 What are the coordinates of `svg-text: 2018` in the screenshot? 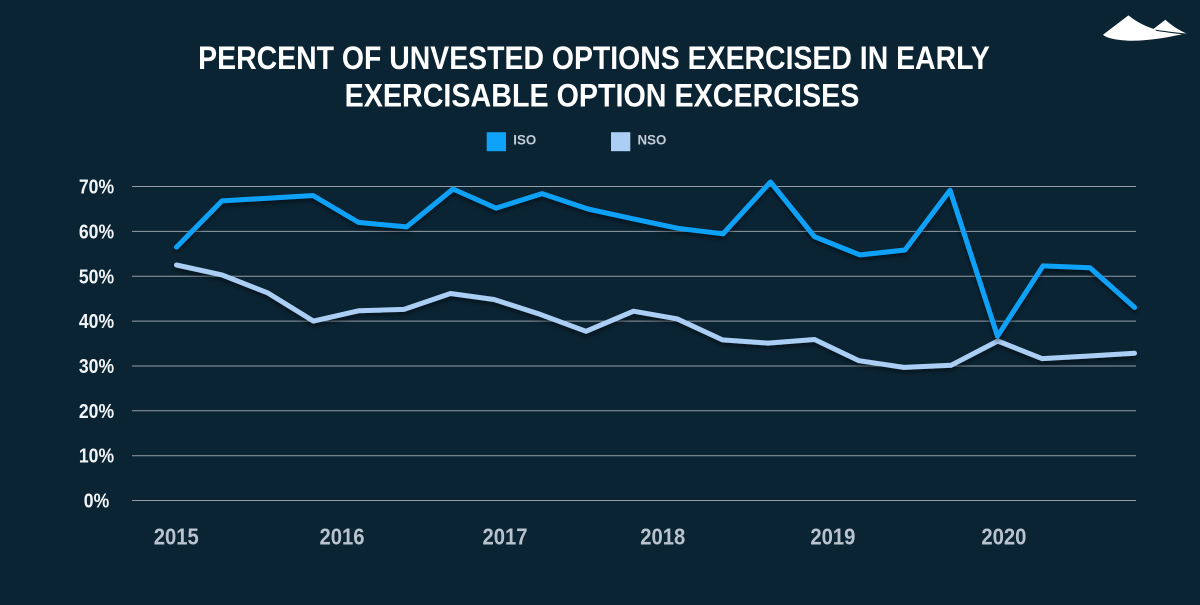 It's located at (662, 536).